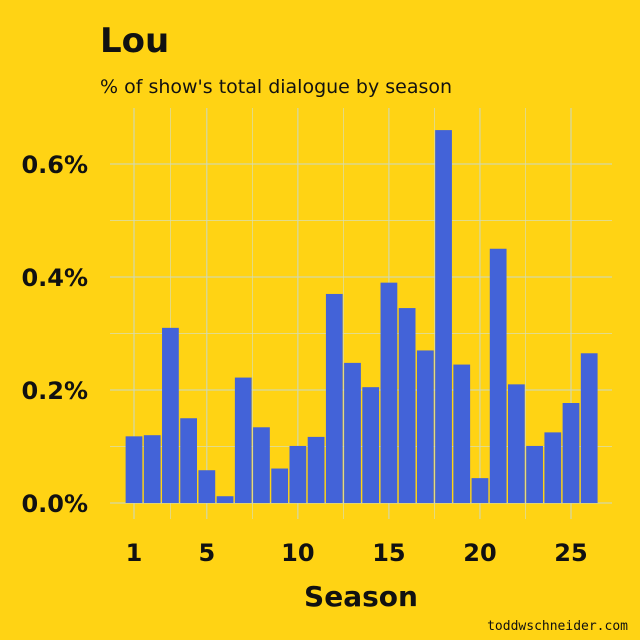 The height and width of the screenshot is (640, 640). What do you see at coordinates (297, 553) in the screenshot?
I see `x-tick-label: 10` at bounding box center [297, 553].